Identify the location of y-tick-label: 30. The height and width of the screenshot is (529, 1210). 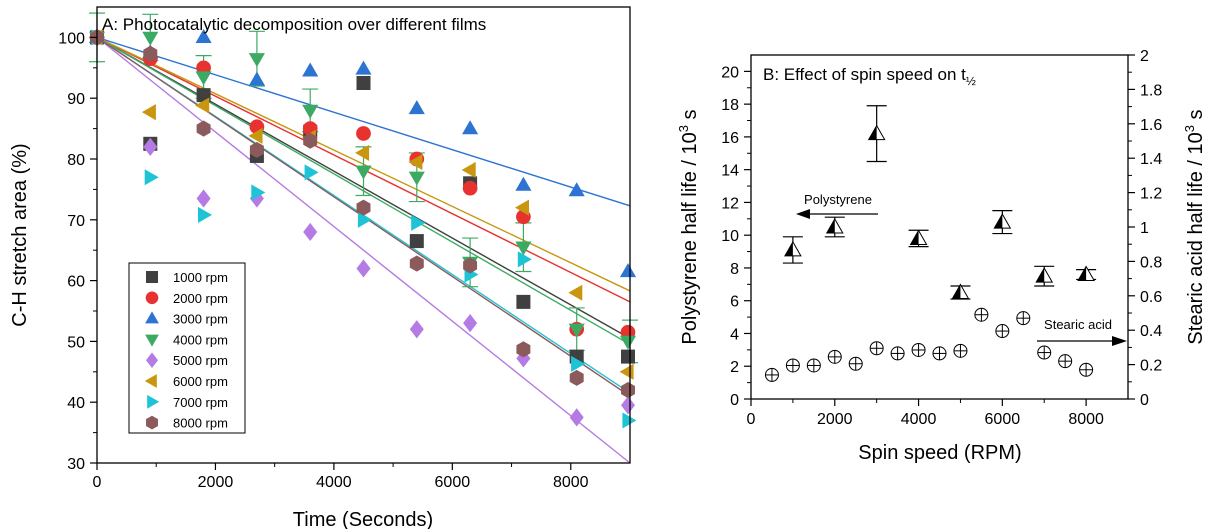
(76, 464).